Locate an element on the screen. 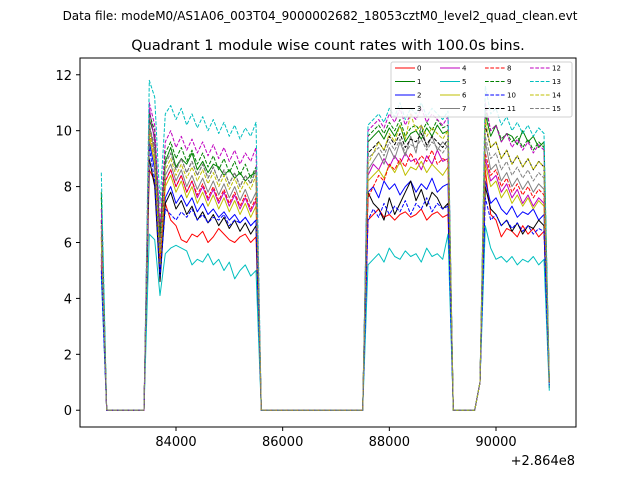 The width and height of the screenshot is (640, 480). legend-label-2: 2 is located at coordinates (419, 96).